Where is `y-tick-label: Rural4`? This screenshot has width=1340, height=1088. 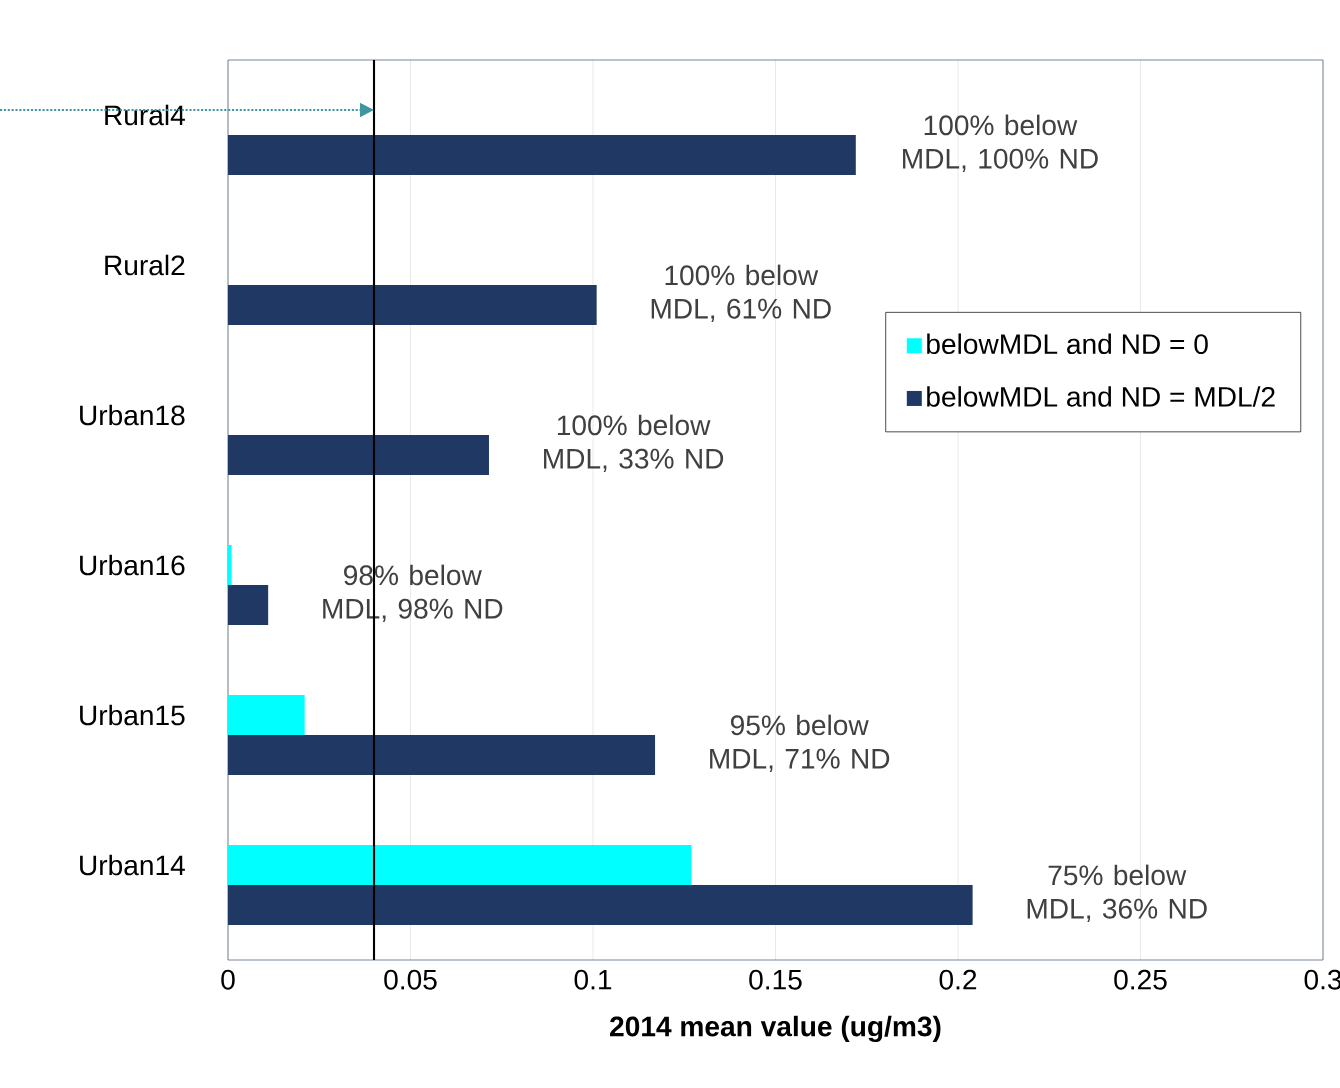 y-tick-label: Rural4 is located at coordinates (145, 115).